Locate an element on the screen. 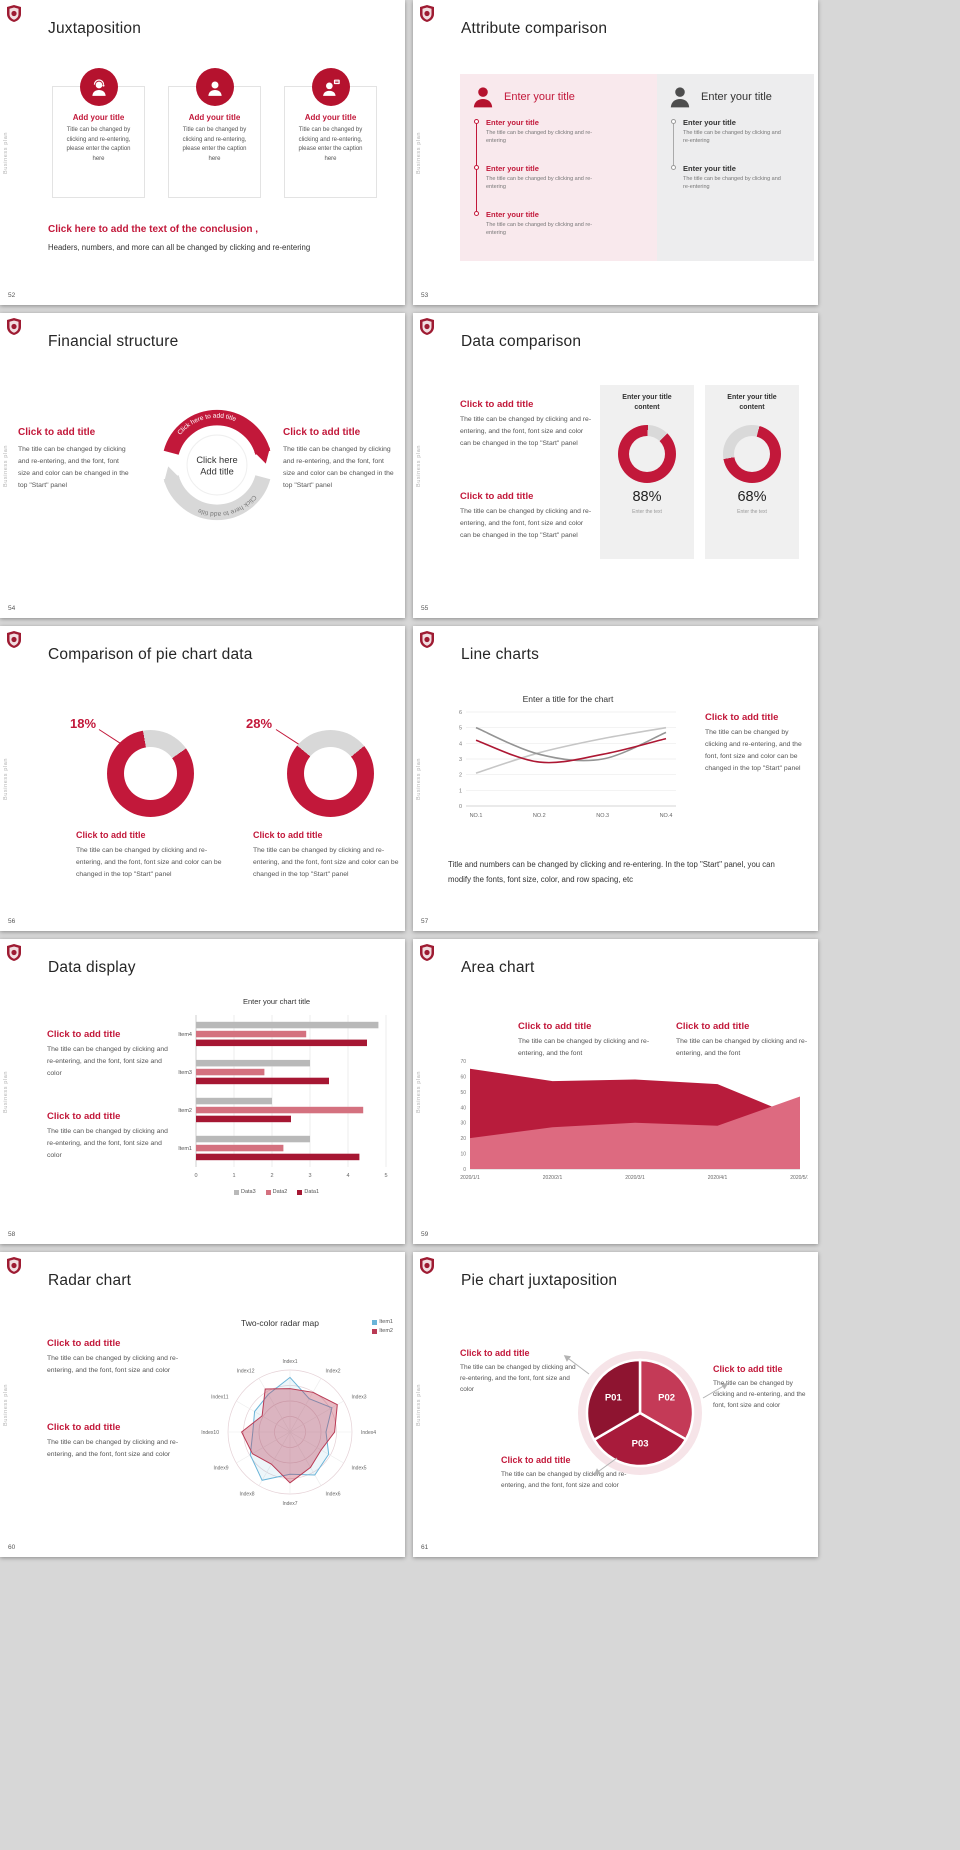 The width and height of the screenshot is (960, 1850). svg-text: 2020/1/1 is located at coordinates (470, 1178).